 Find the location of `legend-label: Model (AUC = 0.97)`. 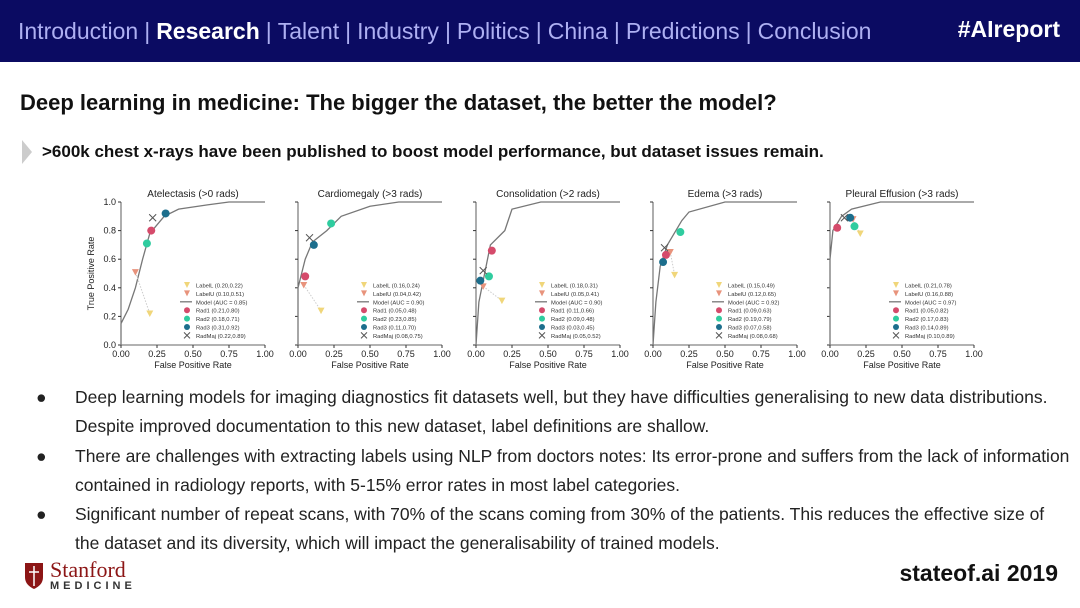

legend-label: Model (AUC = 0.97) is located at coordinates (930, 303).